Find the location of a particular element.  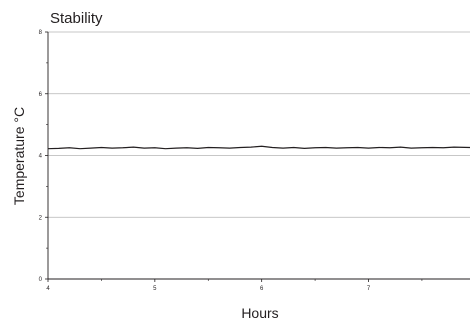

x-tick-label-4: 4 is located at coordinates (48, 289).